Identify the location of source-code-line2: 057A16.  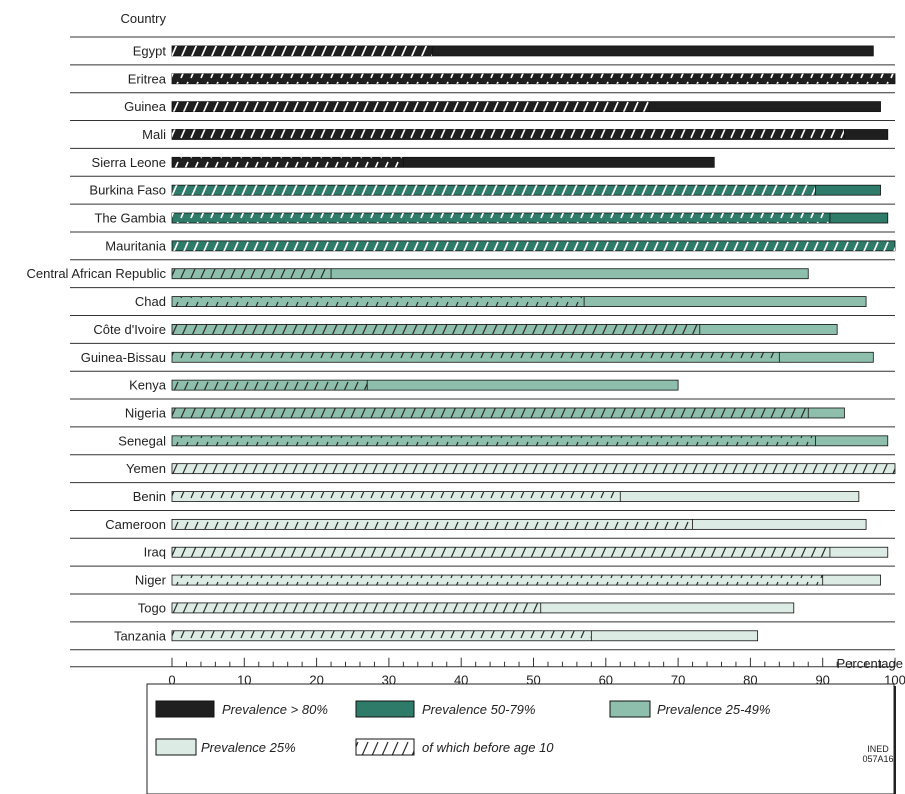
(877, 759).